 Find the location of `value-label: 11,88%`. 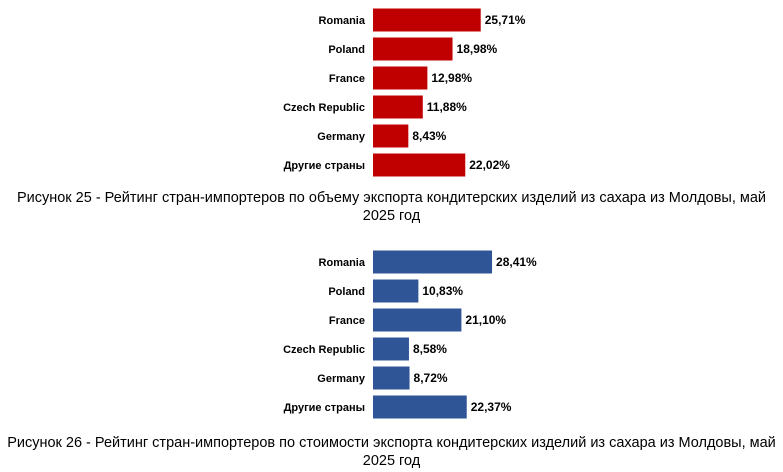

value-label: 11,88% is located at coordinates (447, 107).